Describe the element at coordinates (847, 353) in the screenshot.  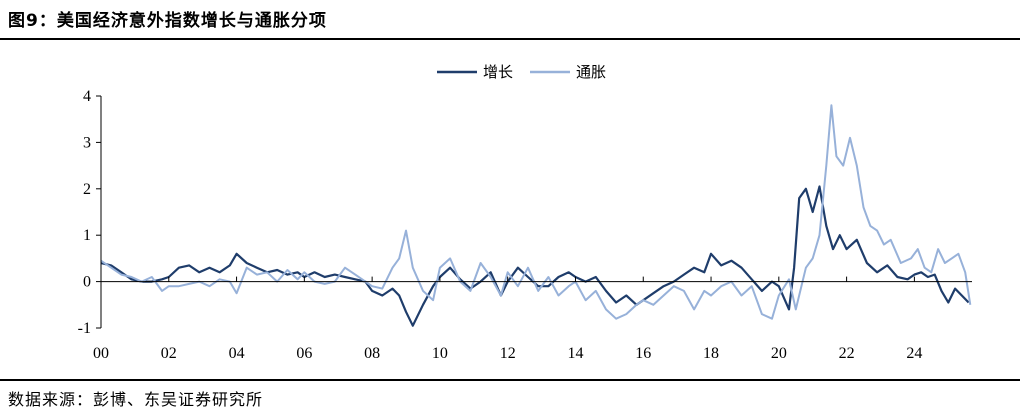
I see `x-tick-label: 22` at that location.